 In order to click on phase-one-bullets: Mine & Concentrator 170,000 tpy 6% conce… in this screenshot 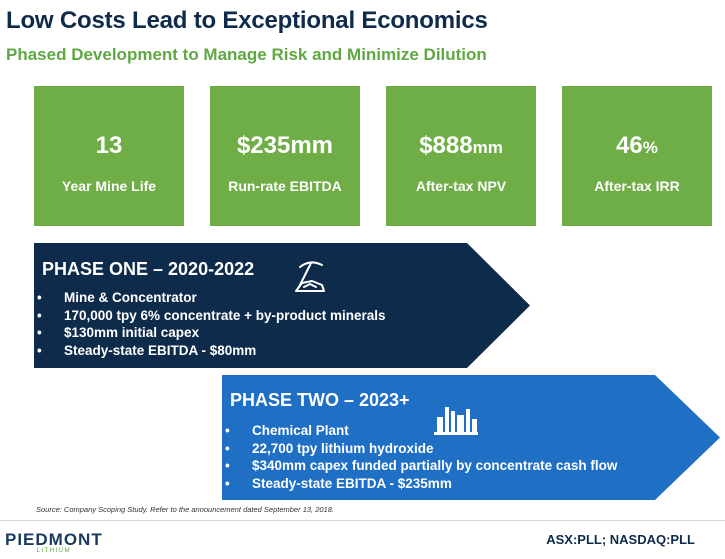, I will do `click(210, 324)`.